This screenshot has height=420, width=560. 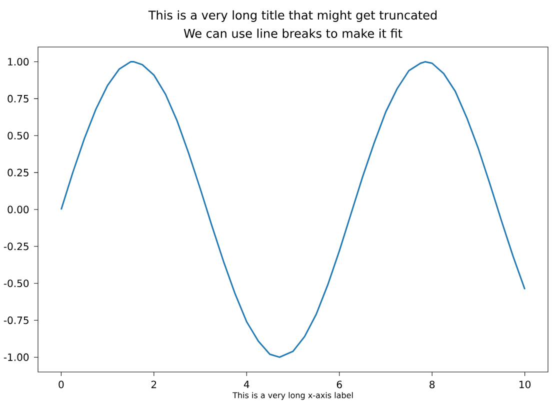 What do you see at coordinates (293, 33) in the screenshot?
I see `chart-subtitle: We can use line breaks to make it fit` at bounding box center [293, 33].